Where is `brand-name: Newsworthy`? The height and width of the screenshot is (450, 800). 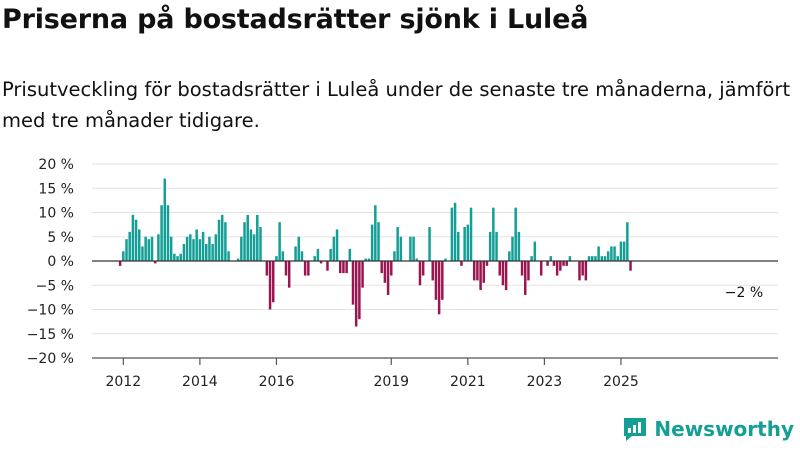 brand-name: Newsworthy is located at coordinates (724, 429).